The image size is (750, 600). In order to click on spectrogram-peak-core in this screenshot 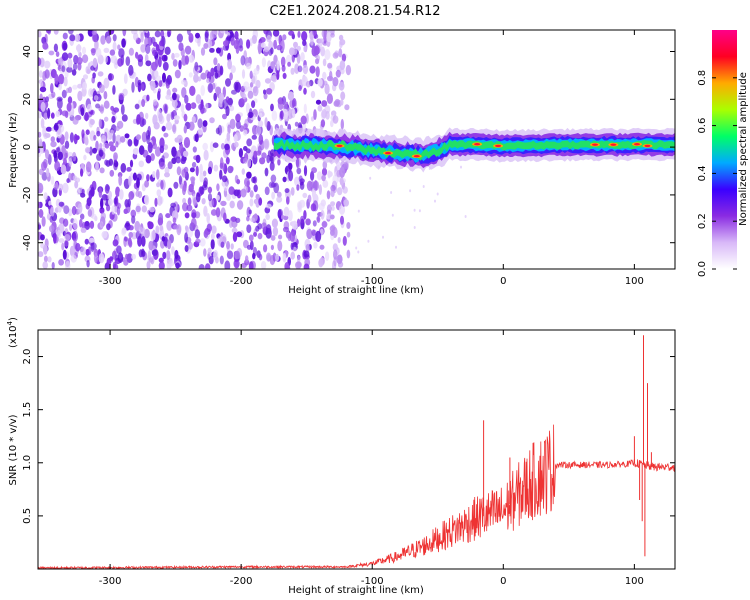, I will do `click(637, 144)`.